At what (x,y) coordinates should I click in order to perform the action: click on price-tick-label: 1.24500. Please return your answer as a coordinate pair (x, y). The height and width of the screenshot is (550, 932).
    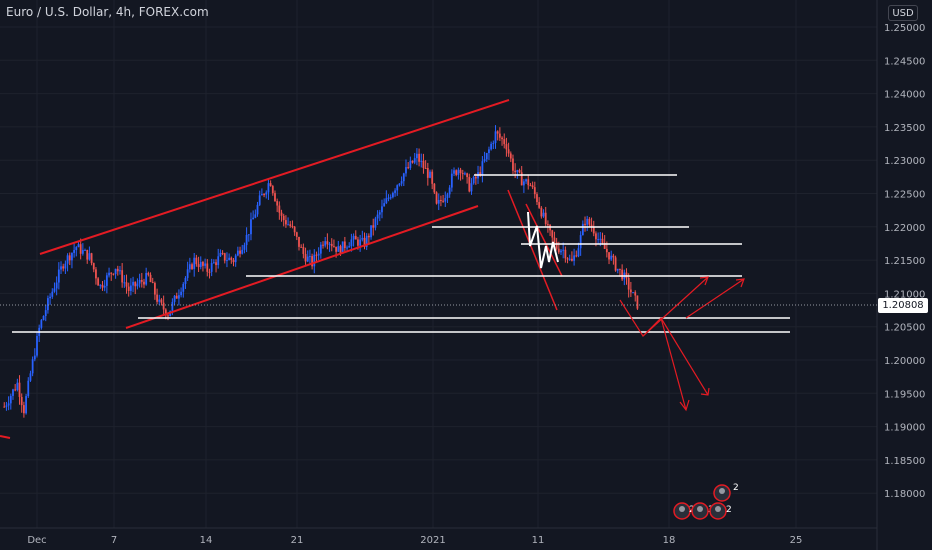
    Looking at the image, I should click on (904, 61).